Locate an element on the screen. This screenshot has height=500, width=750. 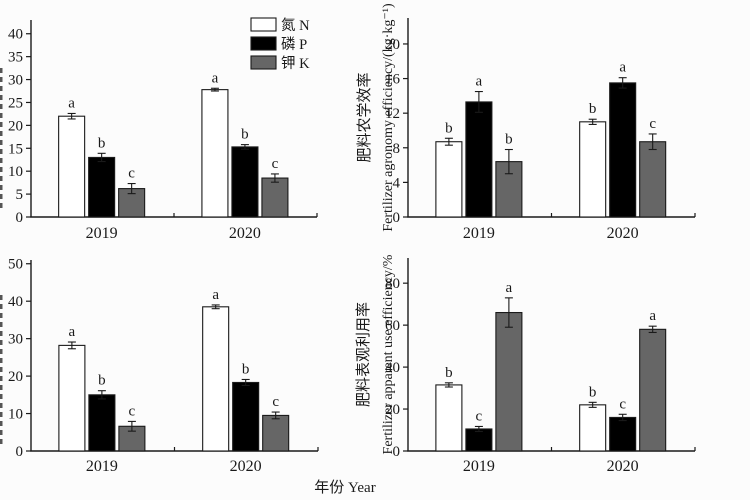
bar-bottom-right-2019-s1 is located at coordinates (479, 440).